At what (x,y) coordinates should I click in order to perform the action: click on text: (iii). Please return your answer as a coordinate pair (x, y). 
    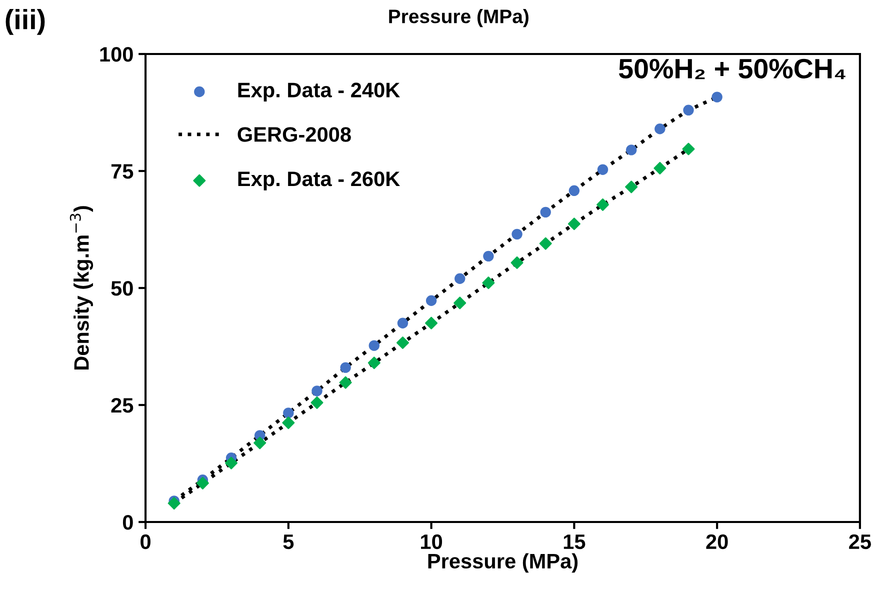
    Looking at the image, I should click on (25, 22).